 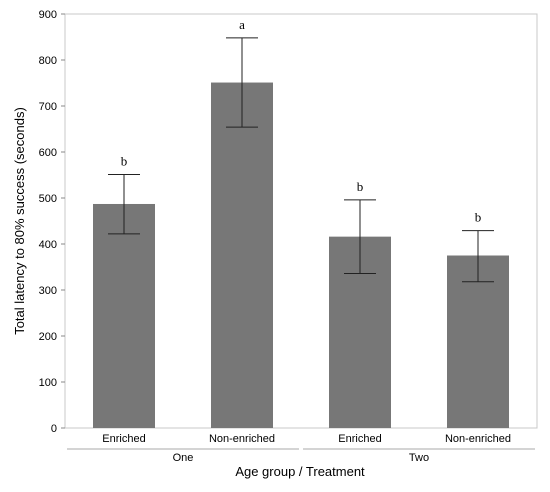 I want to click on group-label: Two, so click(x=419, y=458).